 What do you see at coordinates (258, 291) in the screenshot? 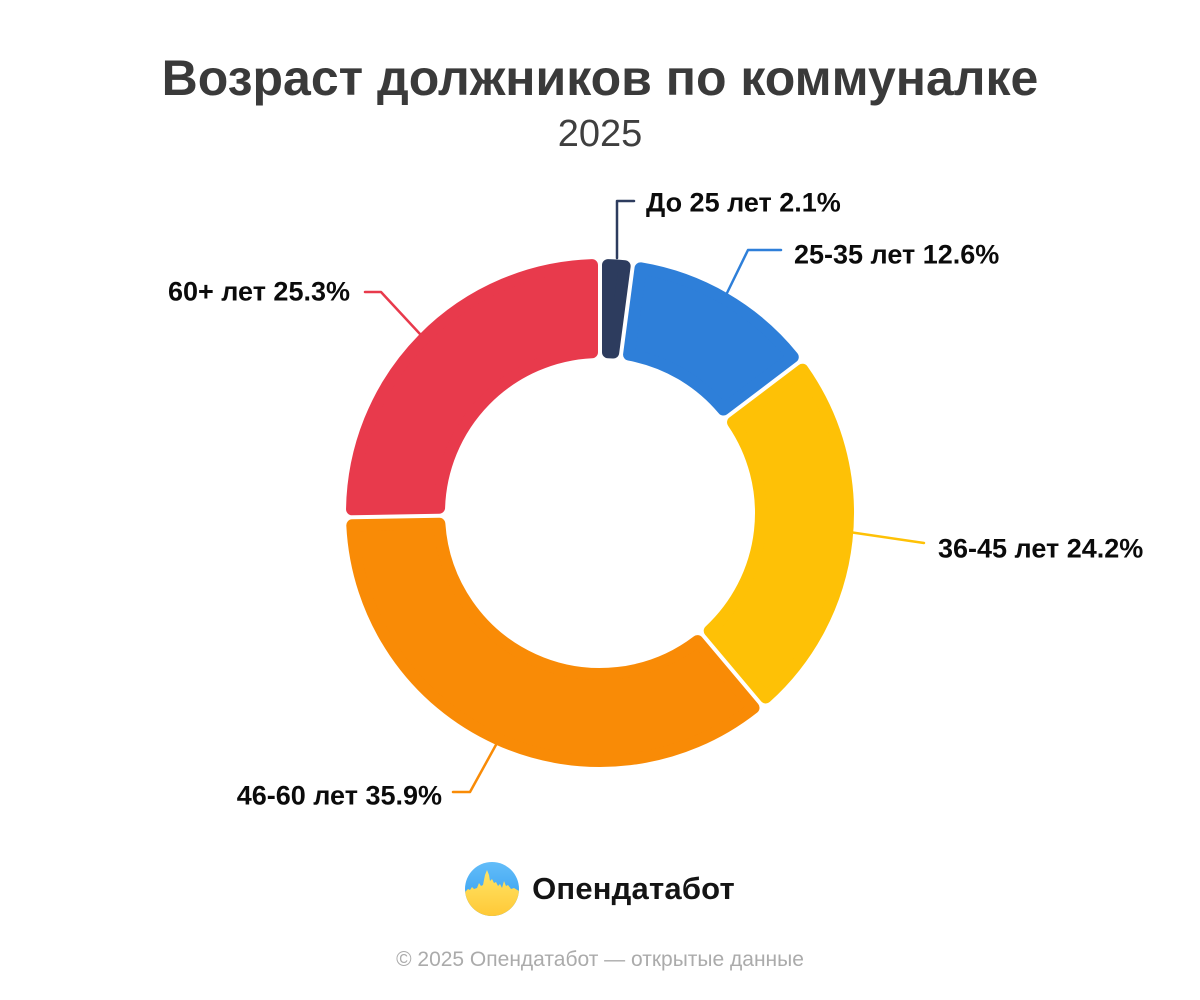
I see `slice-label-4: 60+ лет 25.3%` at bounding box center [258, 291].